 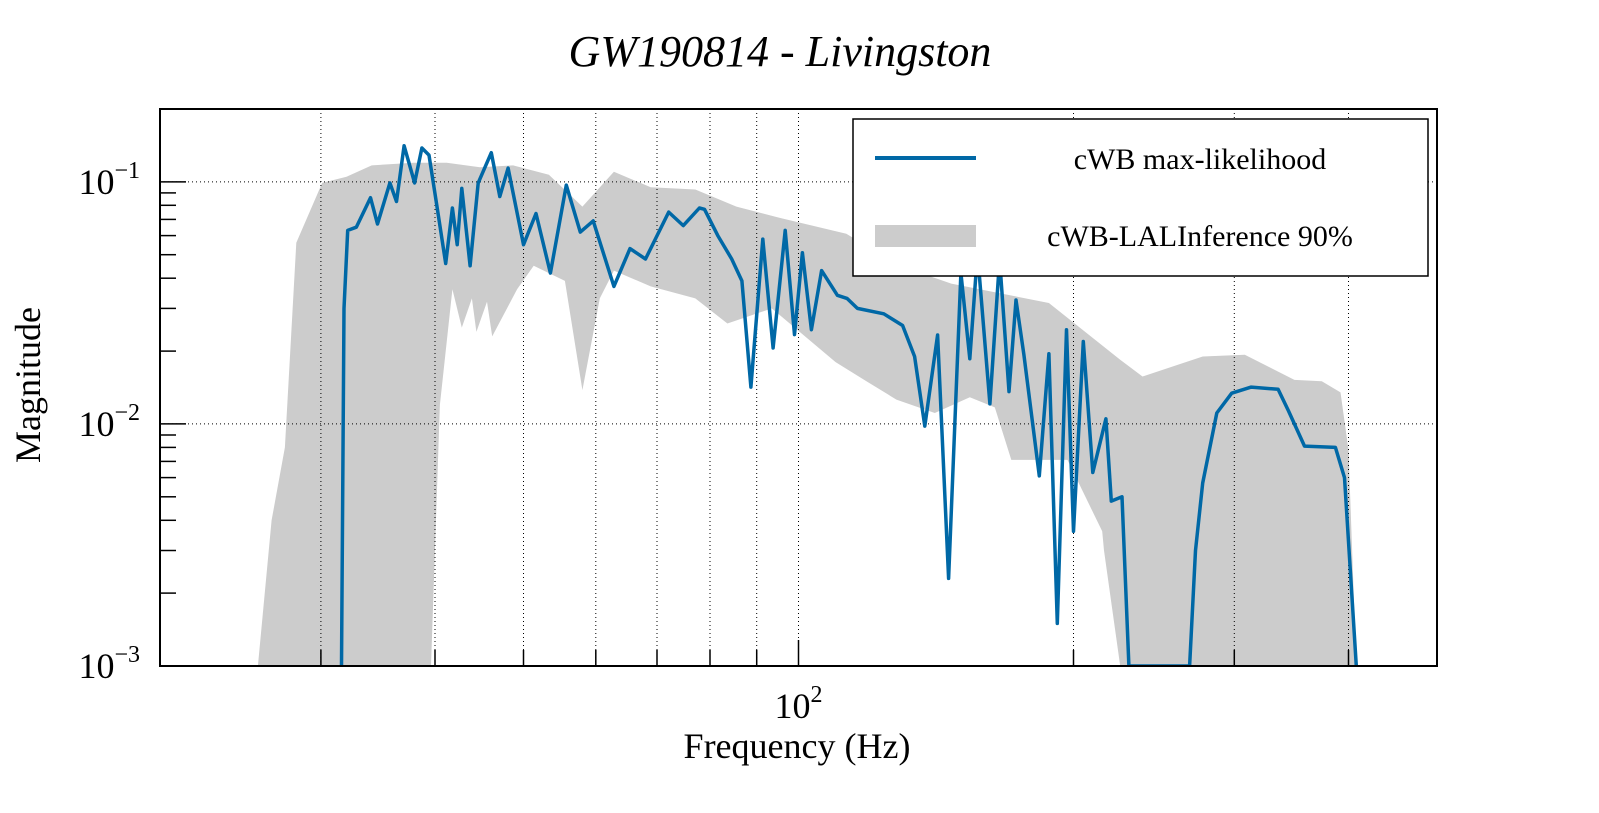 I want to click on x-axis-label: Frequency (Hz), so click(x=797, y=746).